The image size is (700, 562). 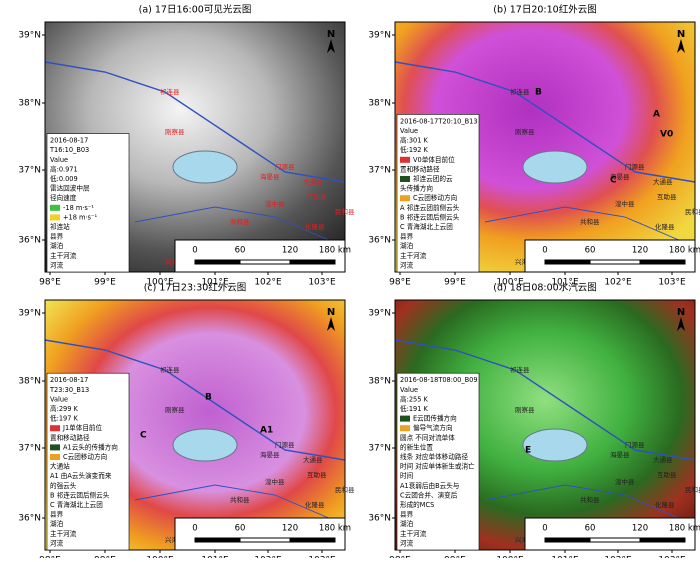 What do you see at coordinates (240, 499) in the screenshot?
I see `place-label: 共和县` at bounding box center [240, 499].